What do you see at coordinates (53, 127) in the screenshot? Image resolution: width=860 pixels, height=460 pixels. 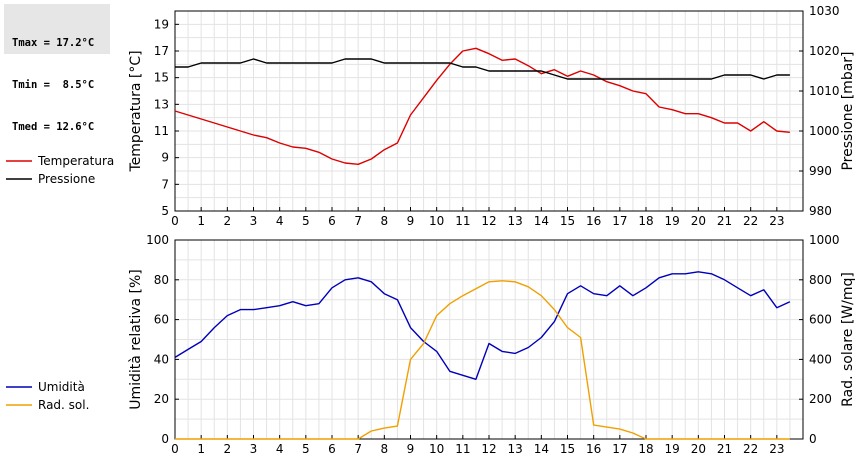 I see `tmed-text: Tmed = 12.6°C` at bounding box center [53, 127].